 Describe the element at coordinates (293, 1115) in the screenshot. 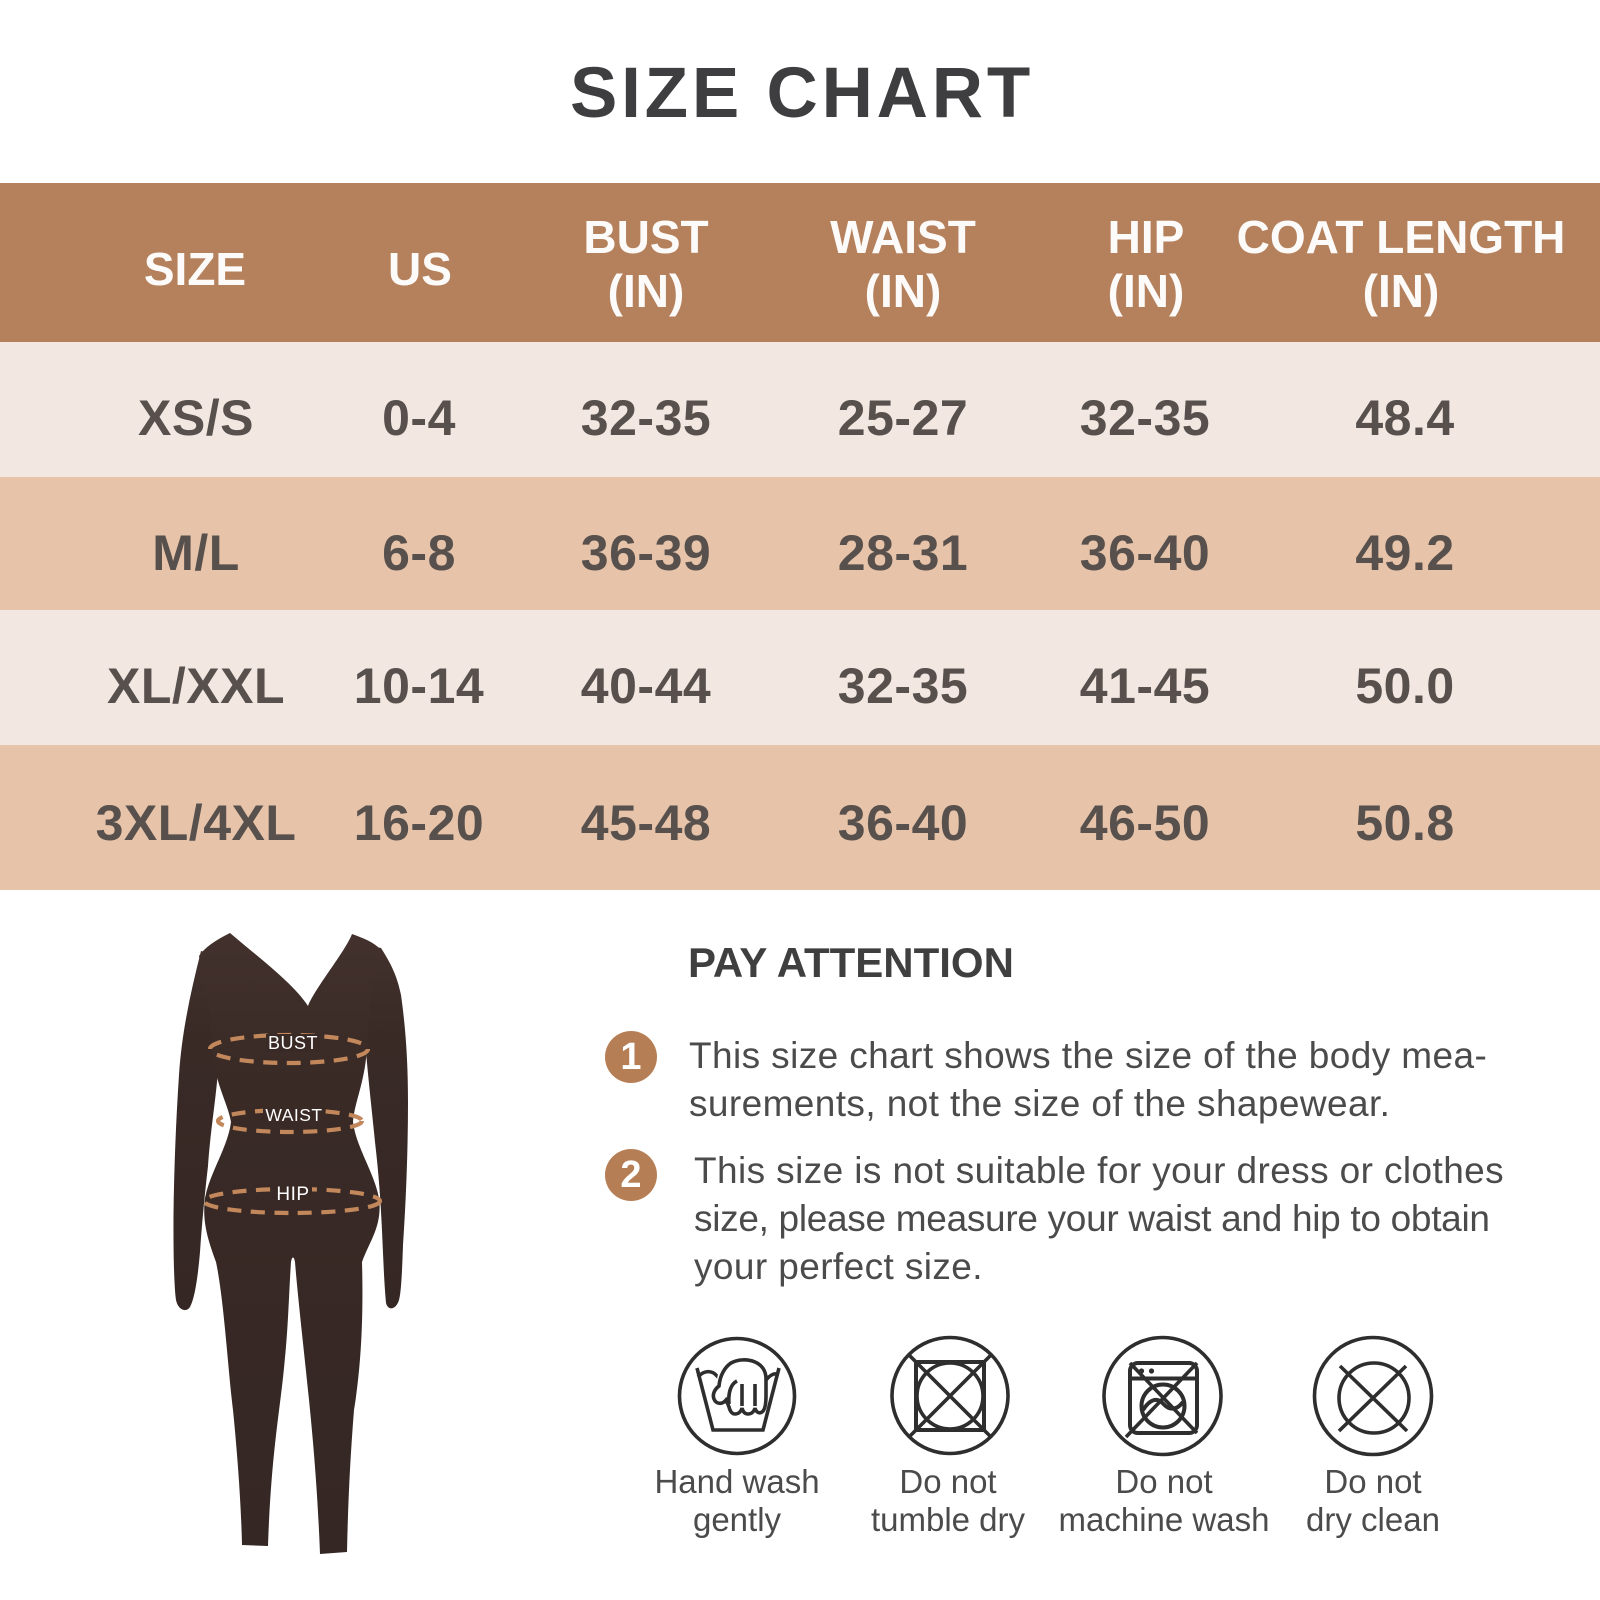

I see `svg-text: WAIST` at that location.